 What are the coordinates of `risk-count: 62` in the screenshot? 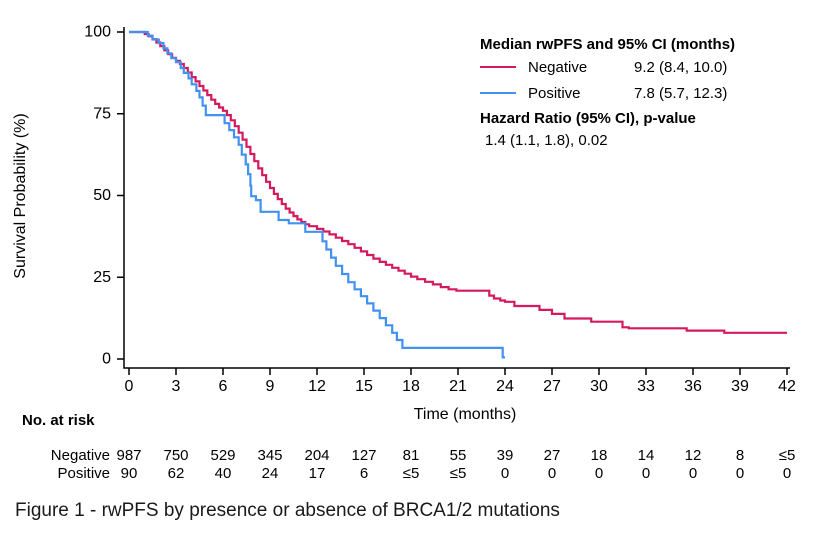 It's located at (176, 473).